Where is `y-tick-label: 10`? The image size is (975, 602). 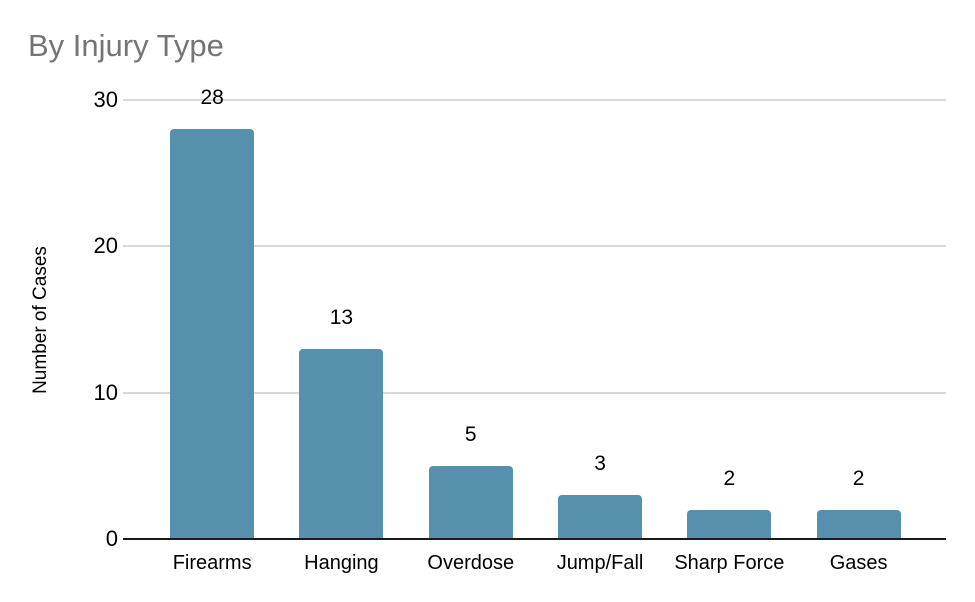 y-tick-label: 10 is located at coordinates (105, 392).